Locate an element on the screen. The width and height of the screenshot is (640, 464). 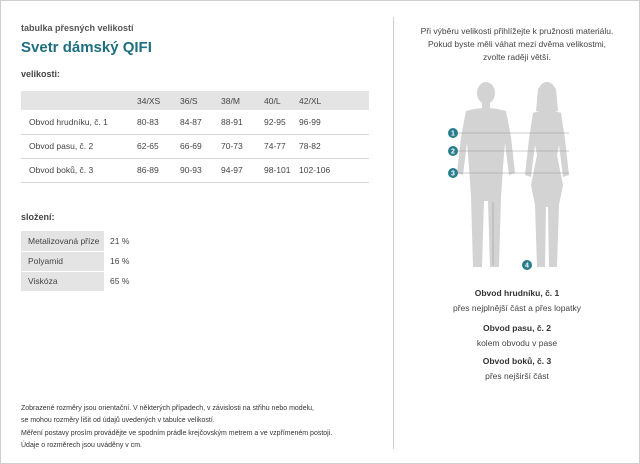
marker-1-icon: 1 is located at coordinates (453, 133).